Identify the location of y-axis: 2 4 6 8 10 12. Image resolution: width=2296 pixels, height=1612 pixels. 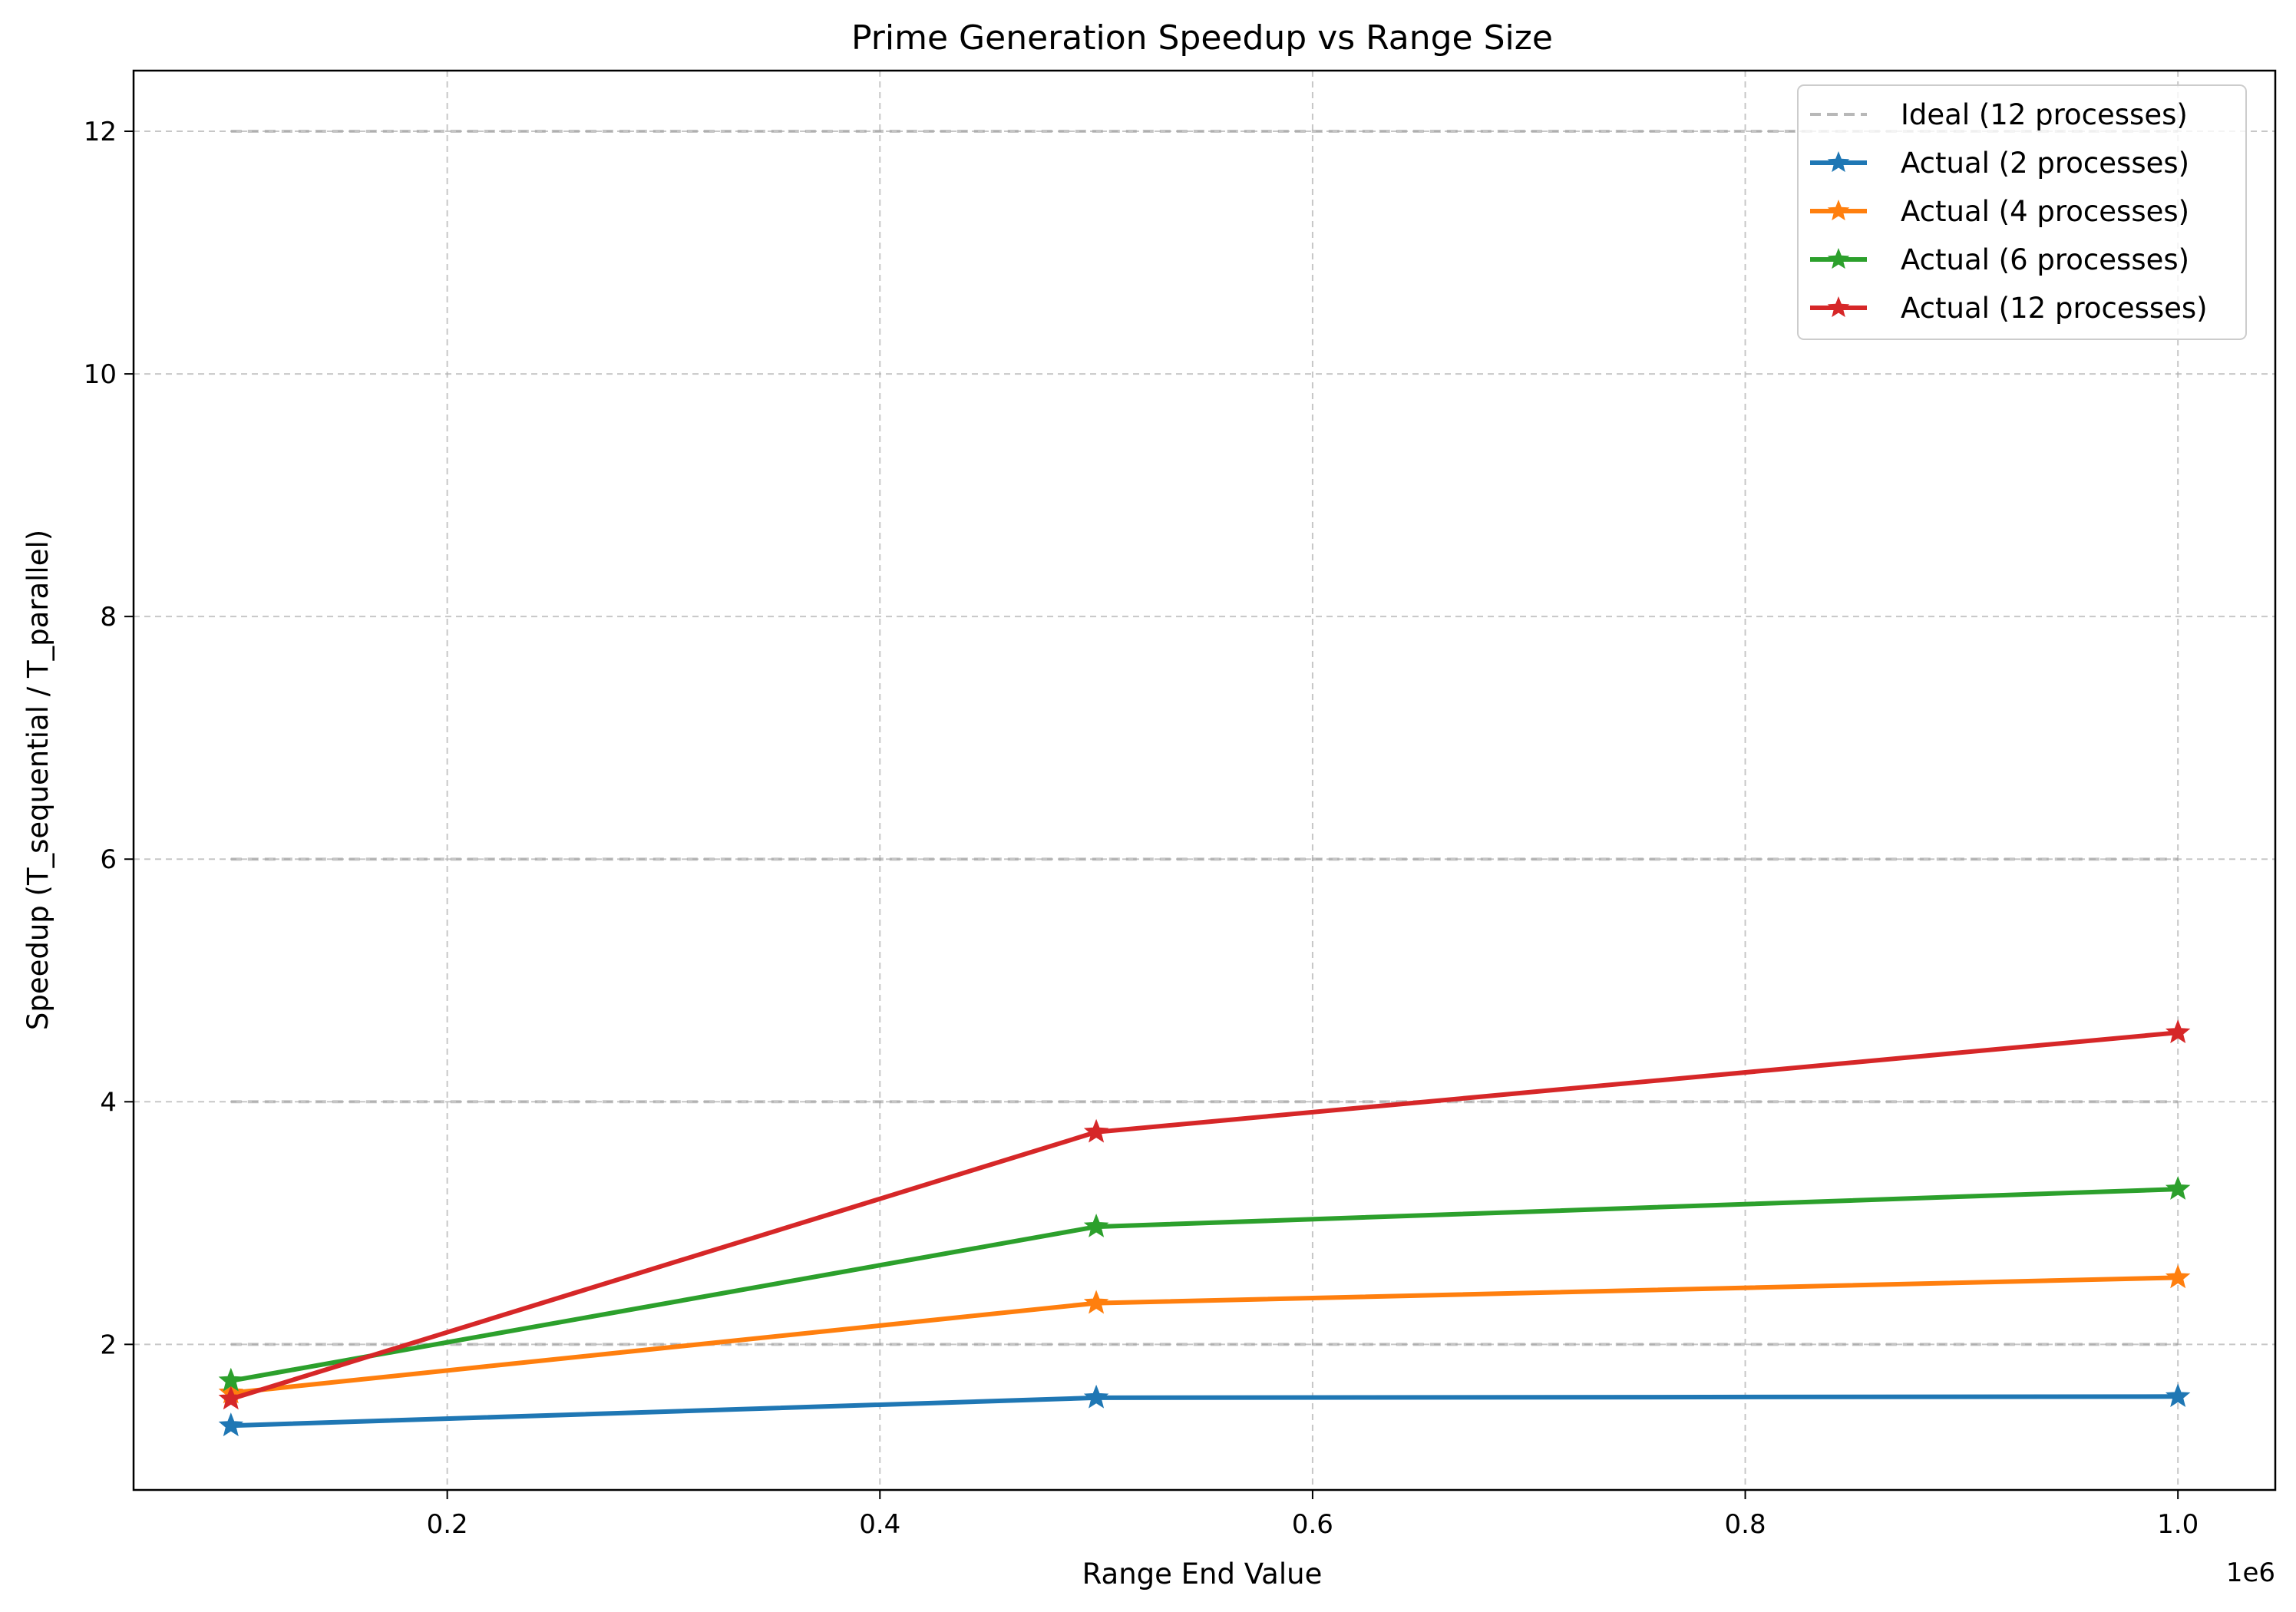
(109, 738).